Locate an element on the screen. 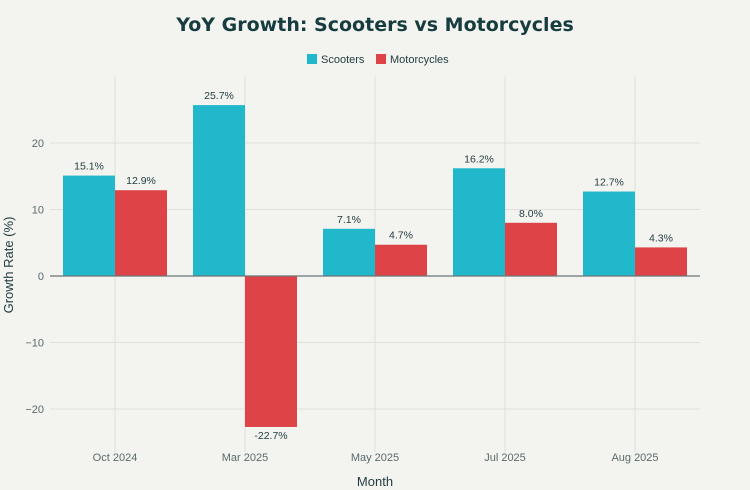 The height and width of the screenshot is (490, 750). data-label: 7.1% is located at coordinates (349, 220).